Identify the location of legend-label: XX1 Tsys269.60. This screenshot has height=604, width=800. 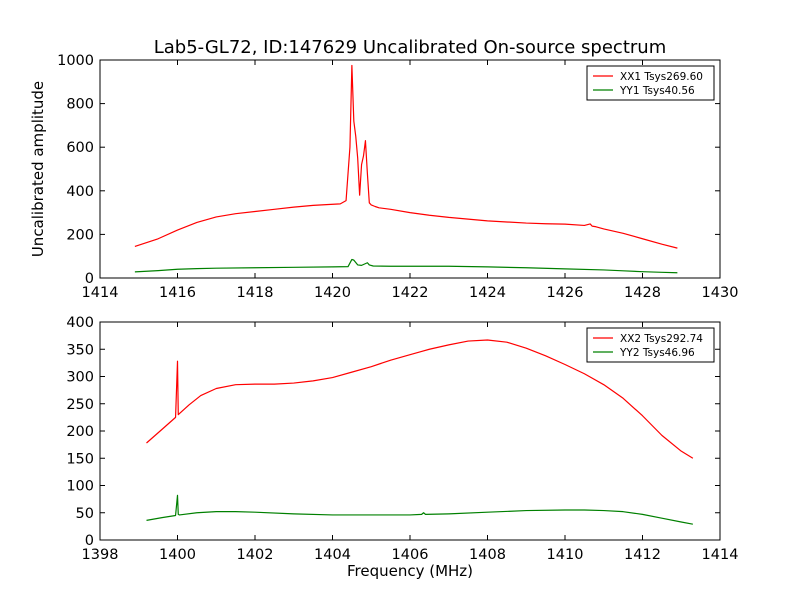
(661, 77).